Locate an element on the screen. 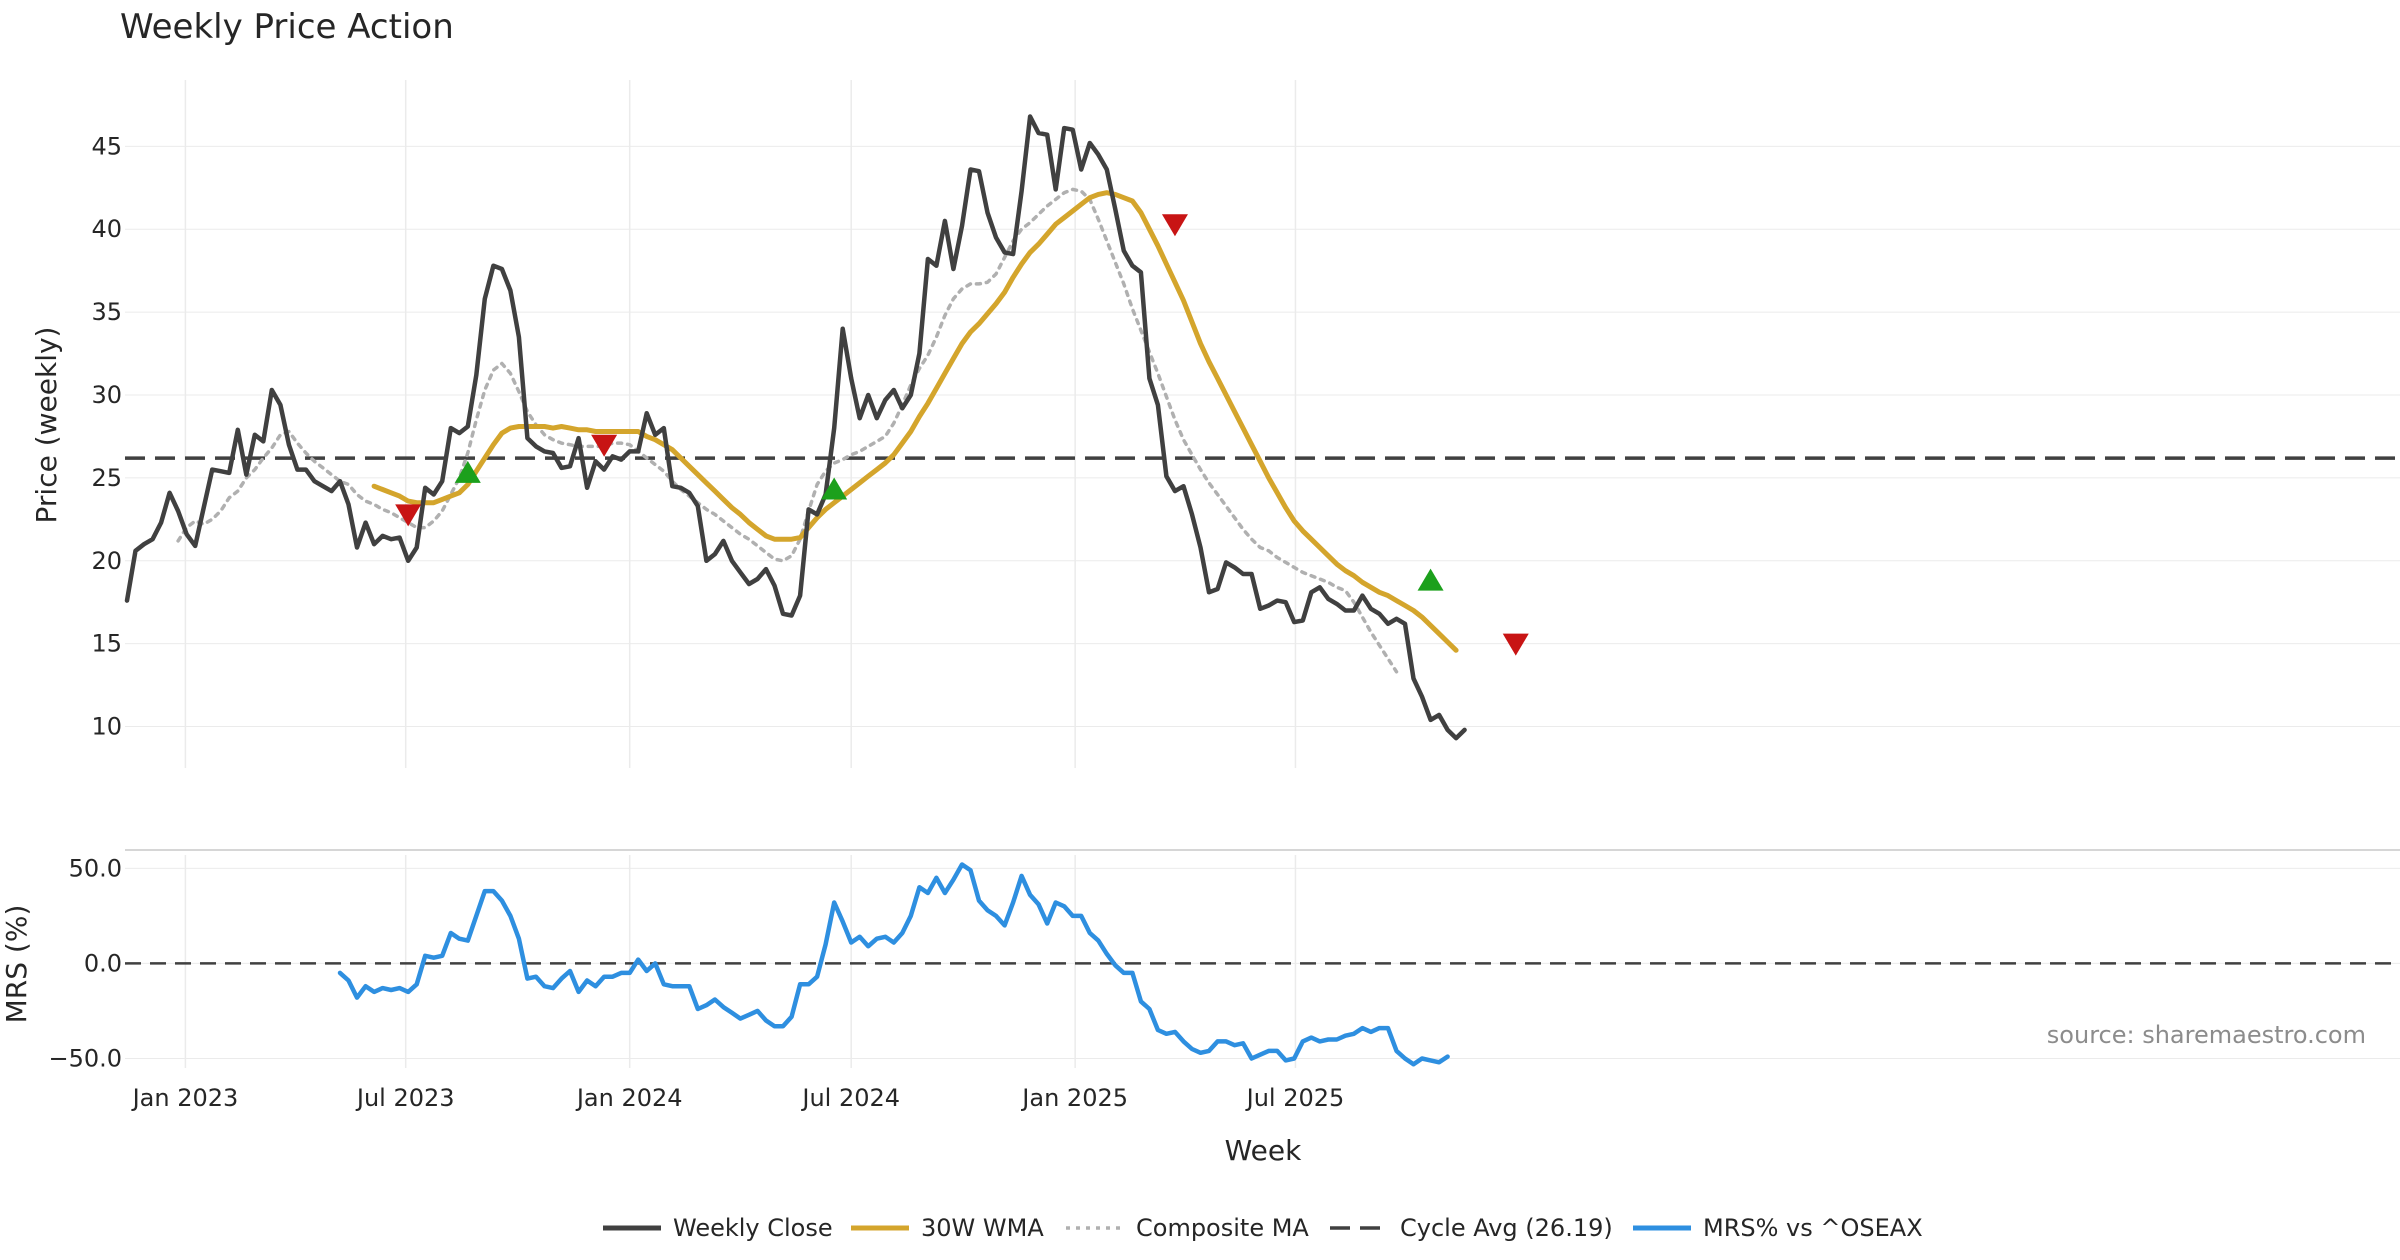  legend-item: Cycle Avg (26.19) is located at coordinates (1471, 1228).